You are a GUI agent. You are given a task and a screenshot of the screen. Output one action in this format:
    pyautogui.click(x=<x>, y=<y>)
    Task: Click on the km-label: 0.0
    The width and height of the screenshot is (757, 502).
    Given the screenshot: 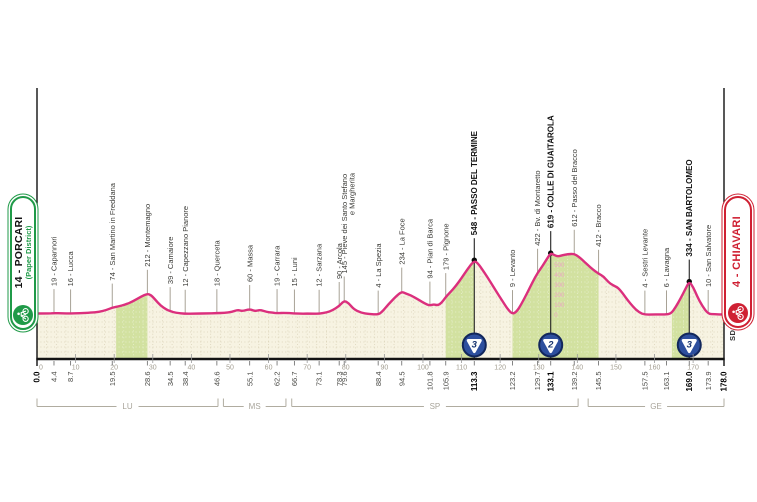 What is the action you would take?
    pyautogui.click(x=37, y=377)
    